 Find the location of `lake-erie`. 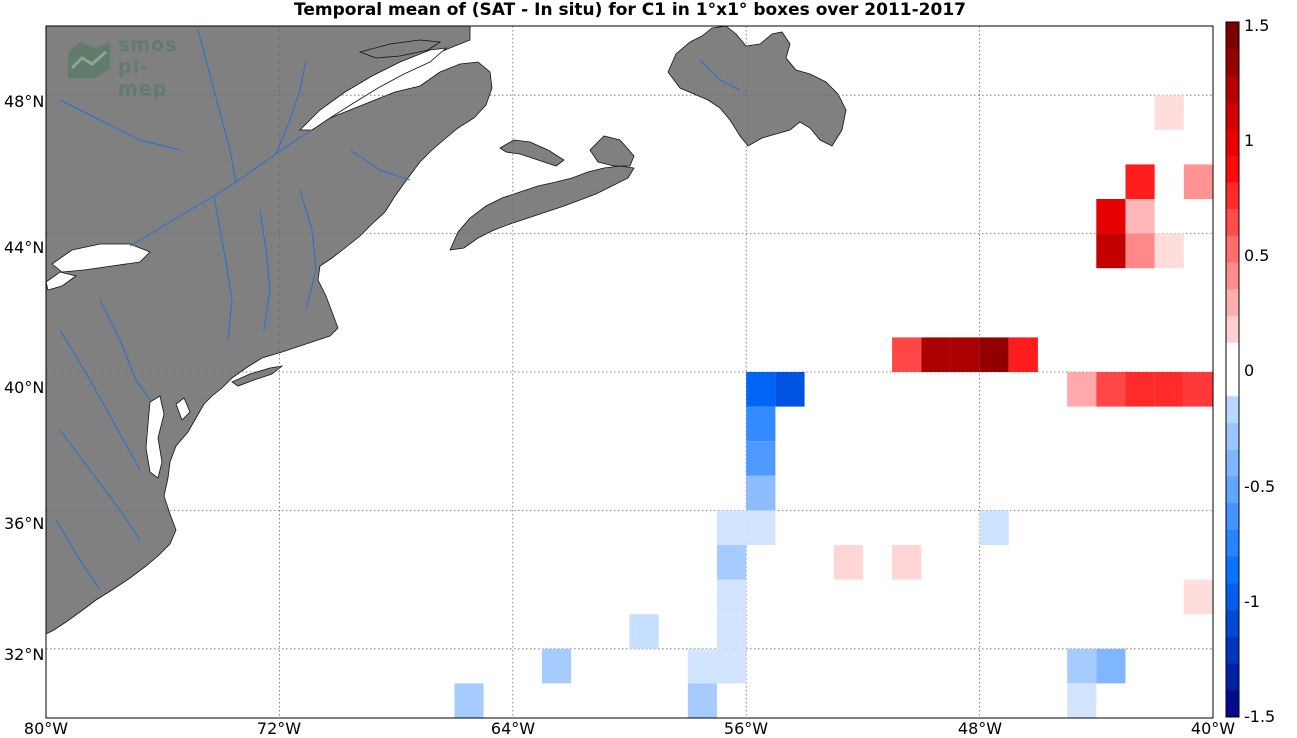

lake-erie is located at coordinates (61, 281).